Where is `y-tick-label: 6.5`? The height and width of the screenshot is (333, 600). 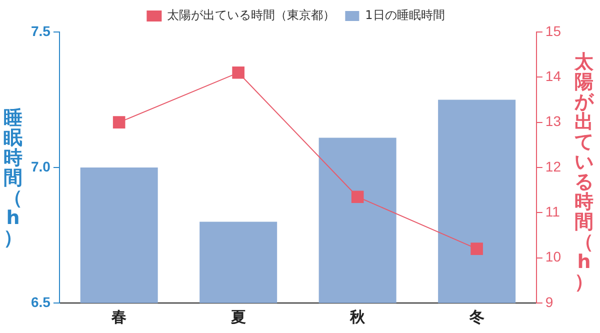 y-tick-label: 6.5 is located at coordinates (40, 302).